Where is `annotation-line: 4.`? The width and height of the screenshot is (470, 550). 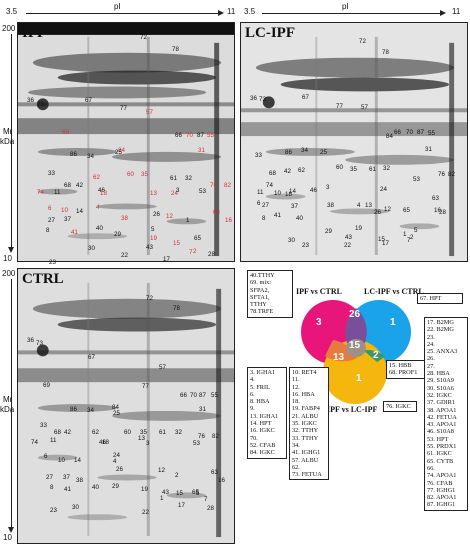
annotation-line: 4. is located at coordinates (252, 380).